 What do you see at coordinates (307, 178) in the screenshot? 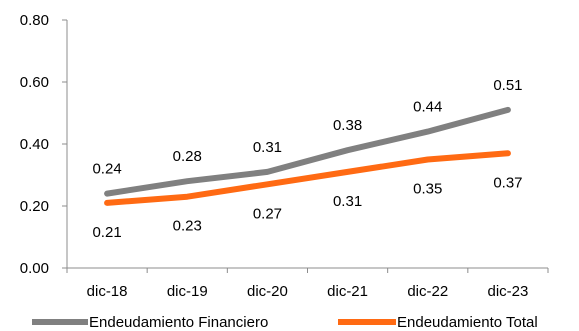
I see `series-line-endeudamiento-total` at bounding box center [307, 178].